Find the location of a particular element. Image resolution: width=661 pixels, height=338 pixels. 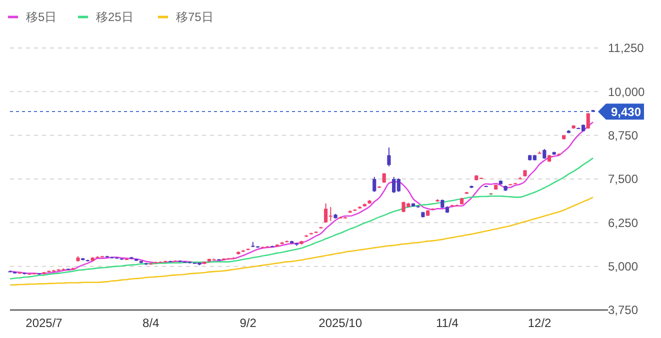

x-tick-label: 2025/7 is located at coordinates (44, 323).